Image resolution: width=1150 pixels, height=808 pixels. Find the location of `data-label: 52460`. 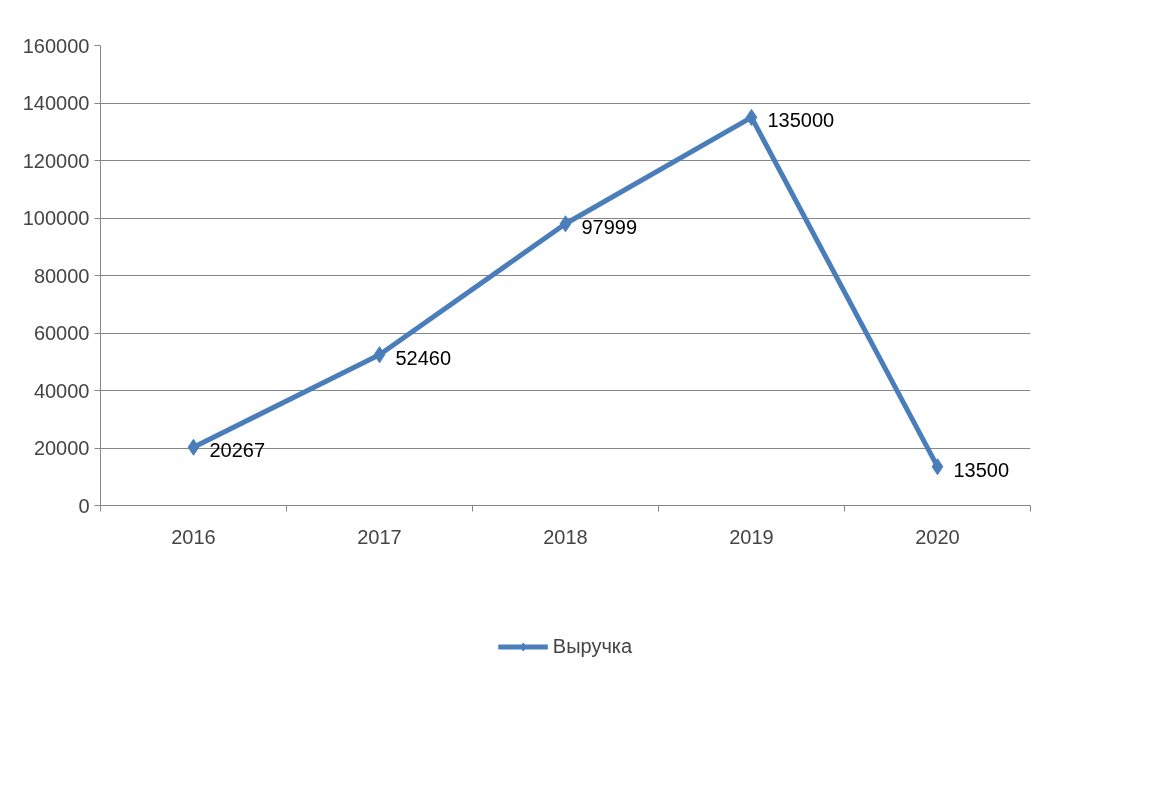

data-label: 52460 is located at coordinates (423, 357).